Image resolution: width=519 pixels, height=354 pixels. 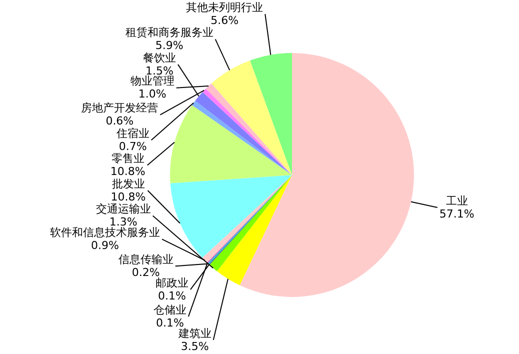 What do you see at coordinates (169, 309) in the screenshot?
I see `slice-label: 仓储业` at bounding box center [169, 309].